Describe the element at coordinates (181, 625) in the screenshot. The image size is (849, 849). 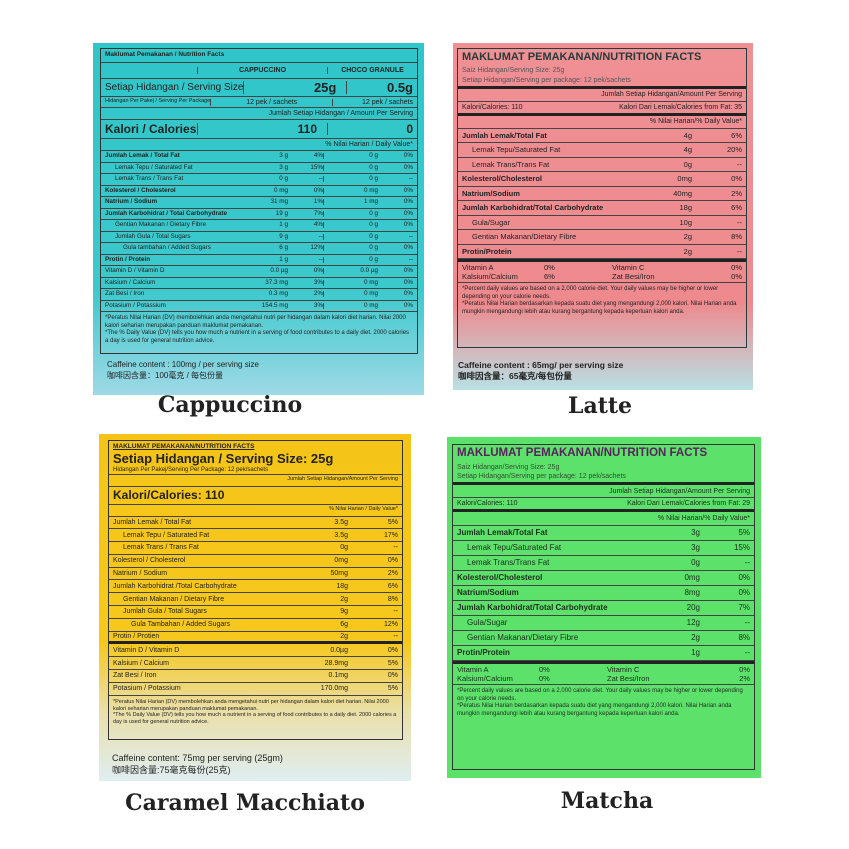
I see `nutrient-label: Gula Tambahan / Added Sugars` at that location.